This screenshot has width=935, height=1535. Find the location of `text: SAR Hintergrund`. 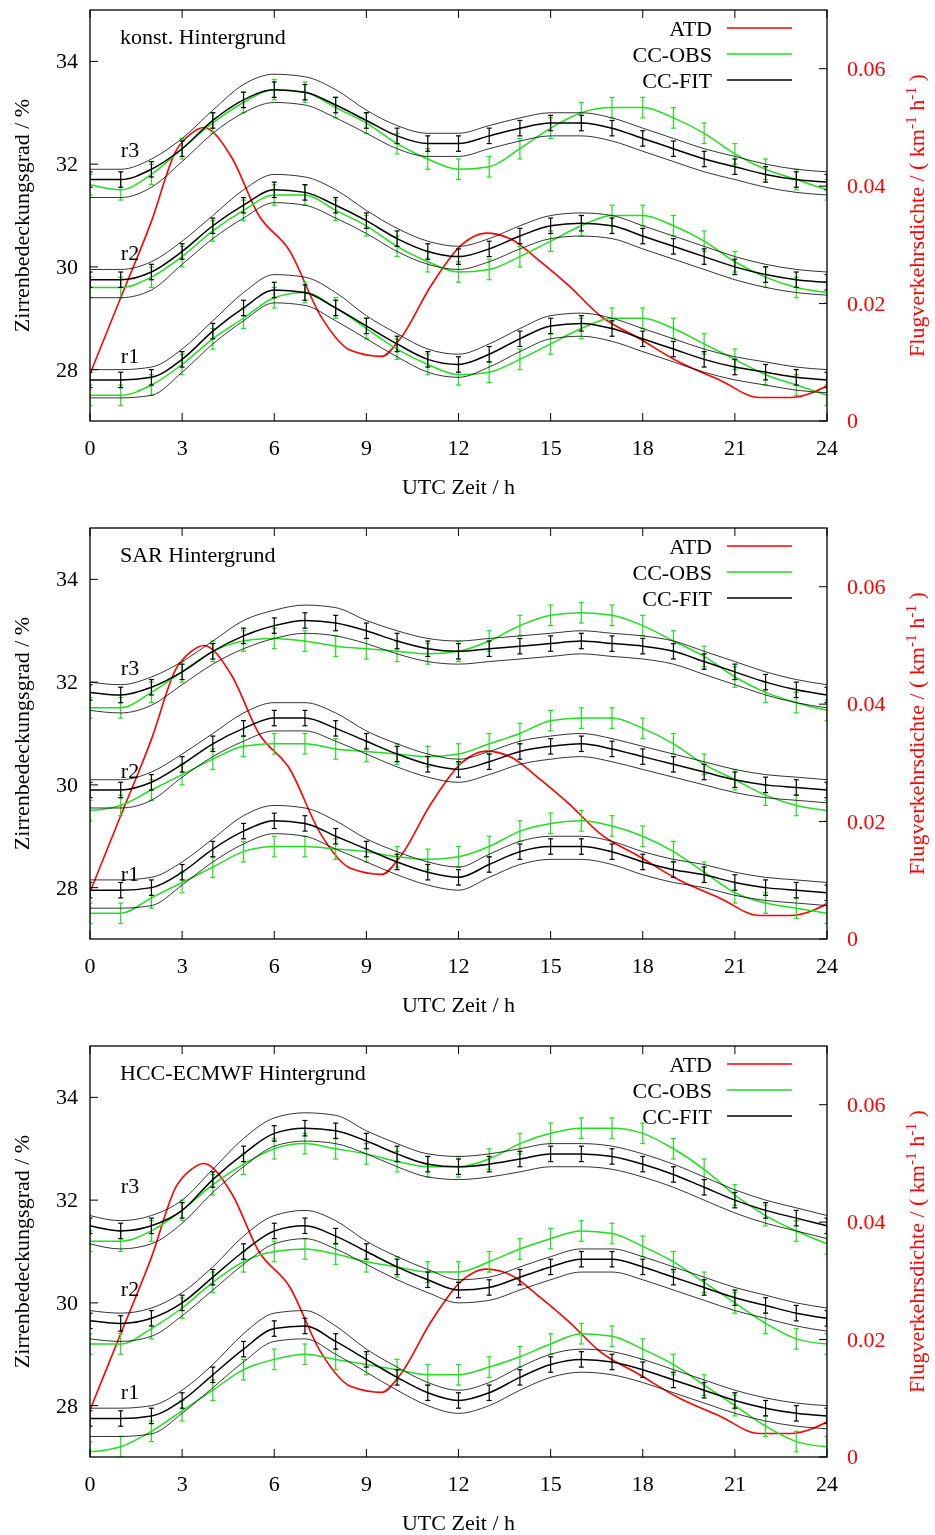

text: SAR Hintergrund is located at coordinates (198, 554).